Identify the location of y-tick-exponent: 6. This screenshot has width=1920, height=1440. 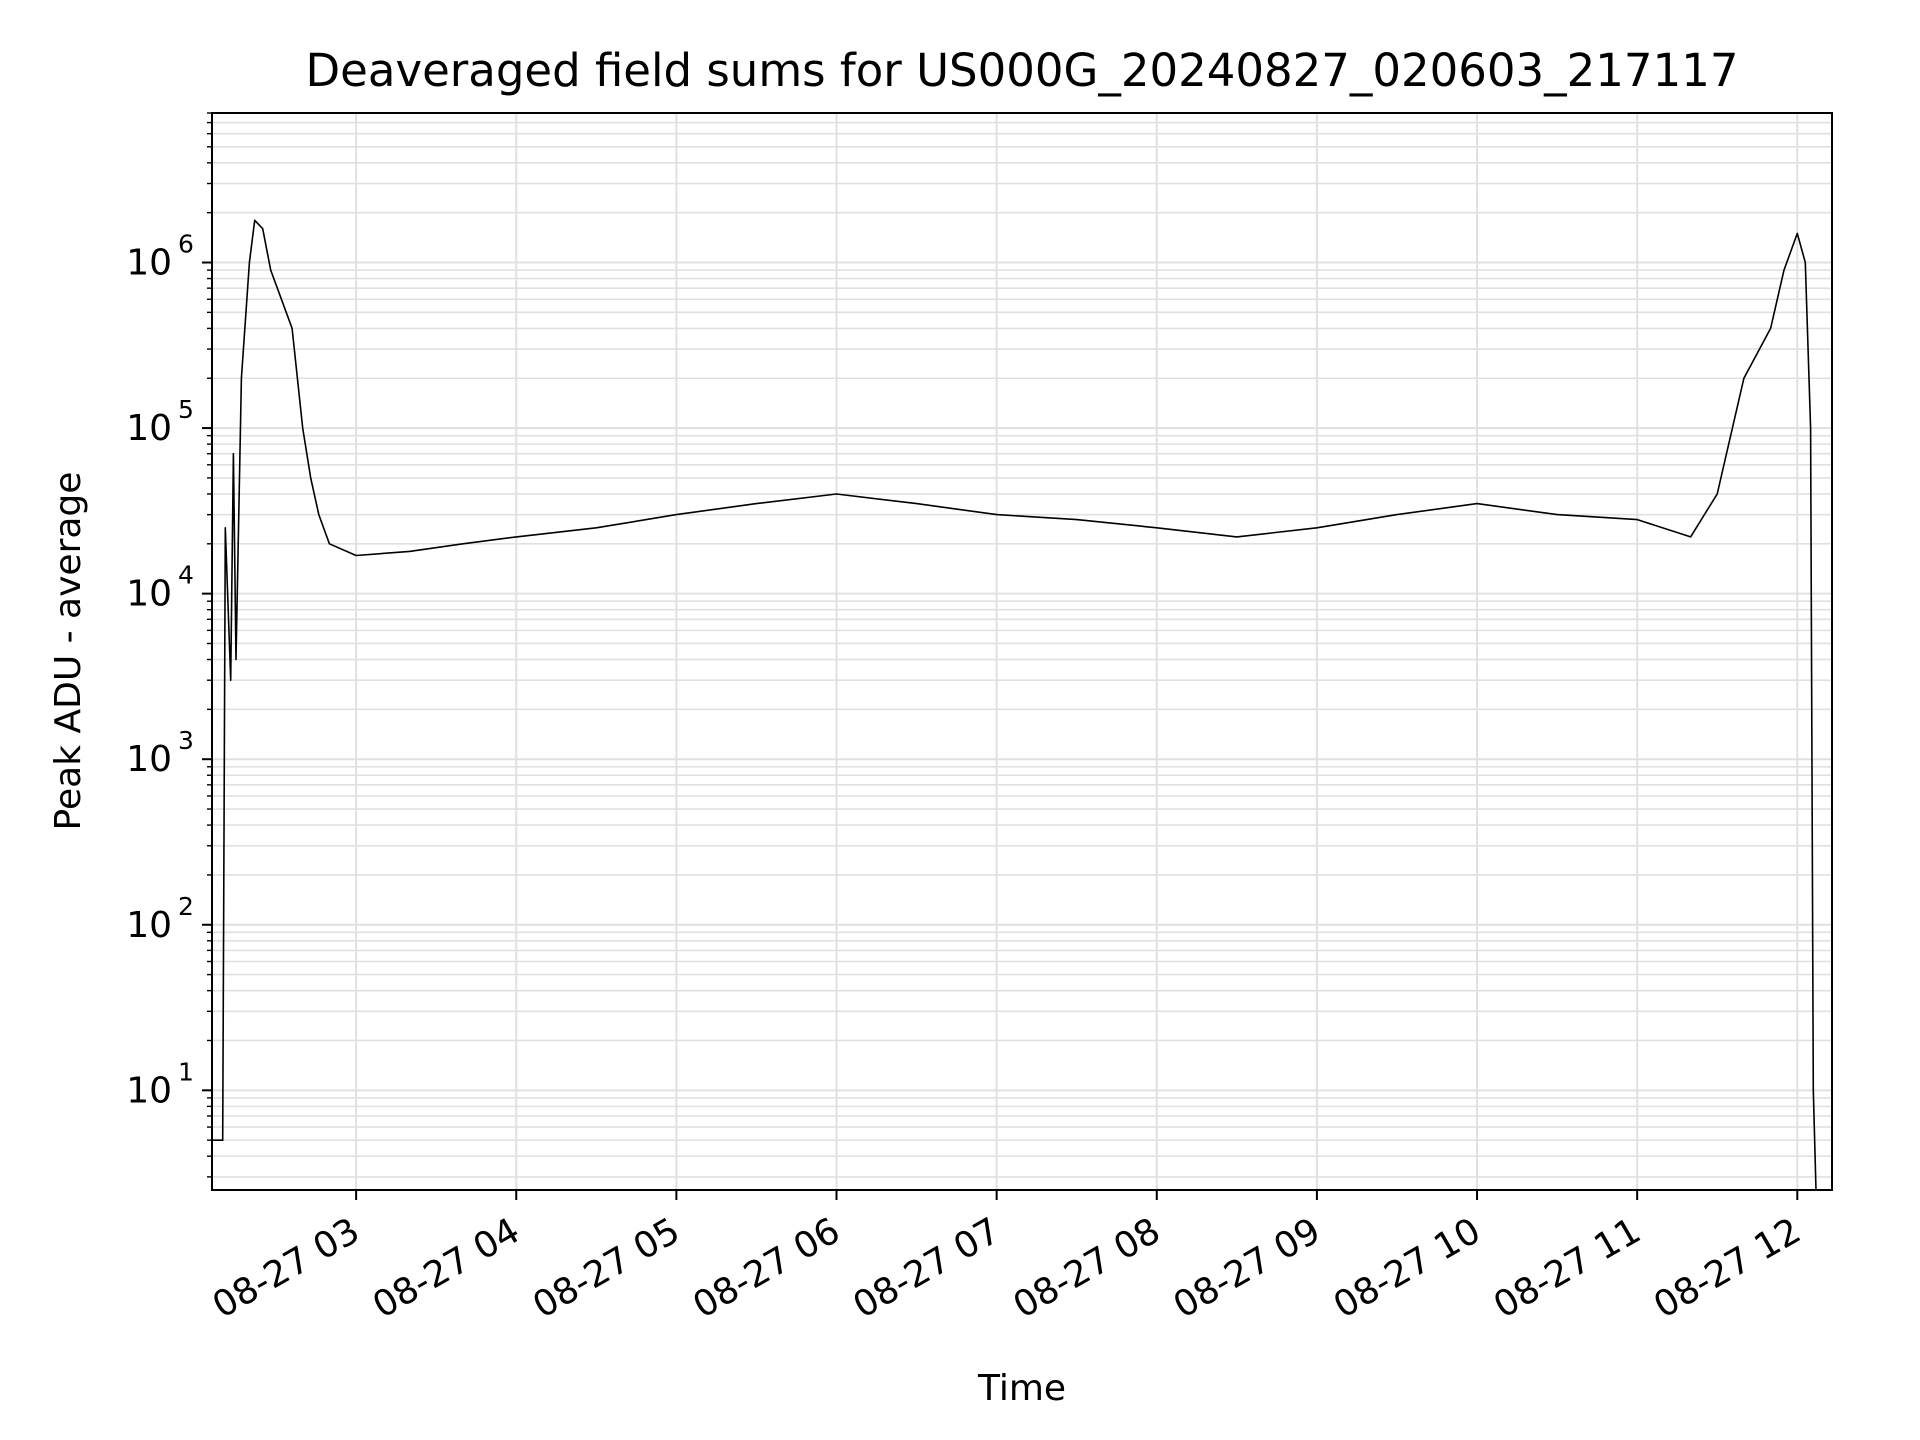
(186, 244).